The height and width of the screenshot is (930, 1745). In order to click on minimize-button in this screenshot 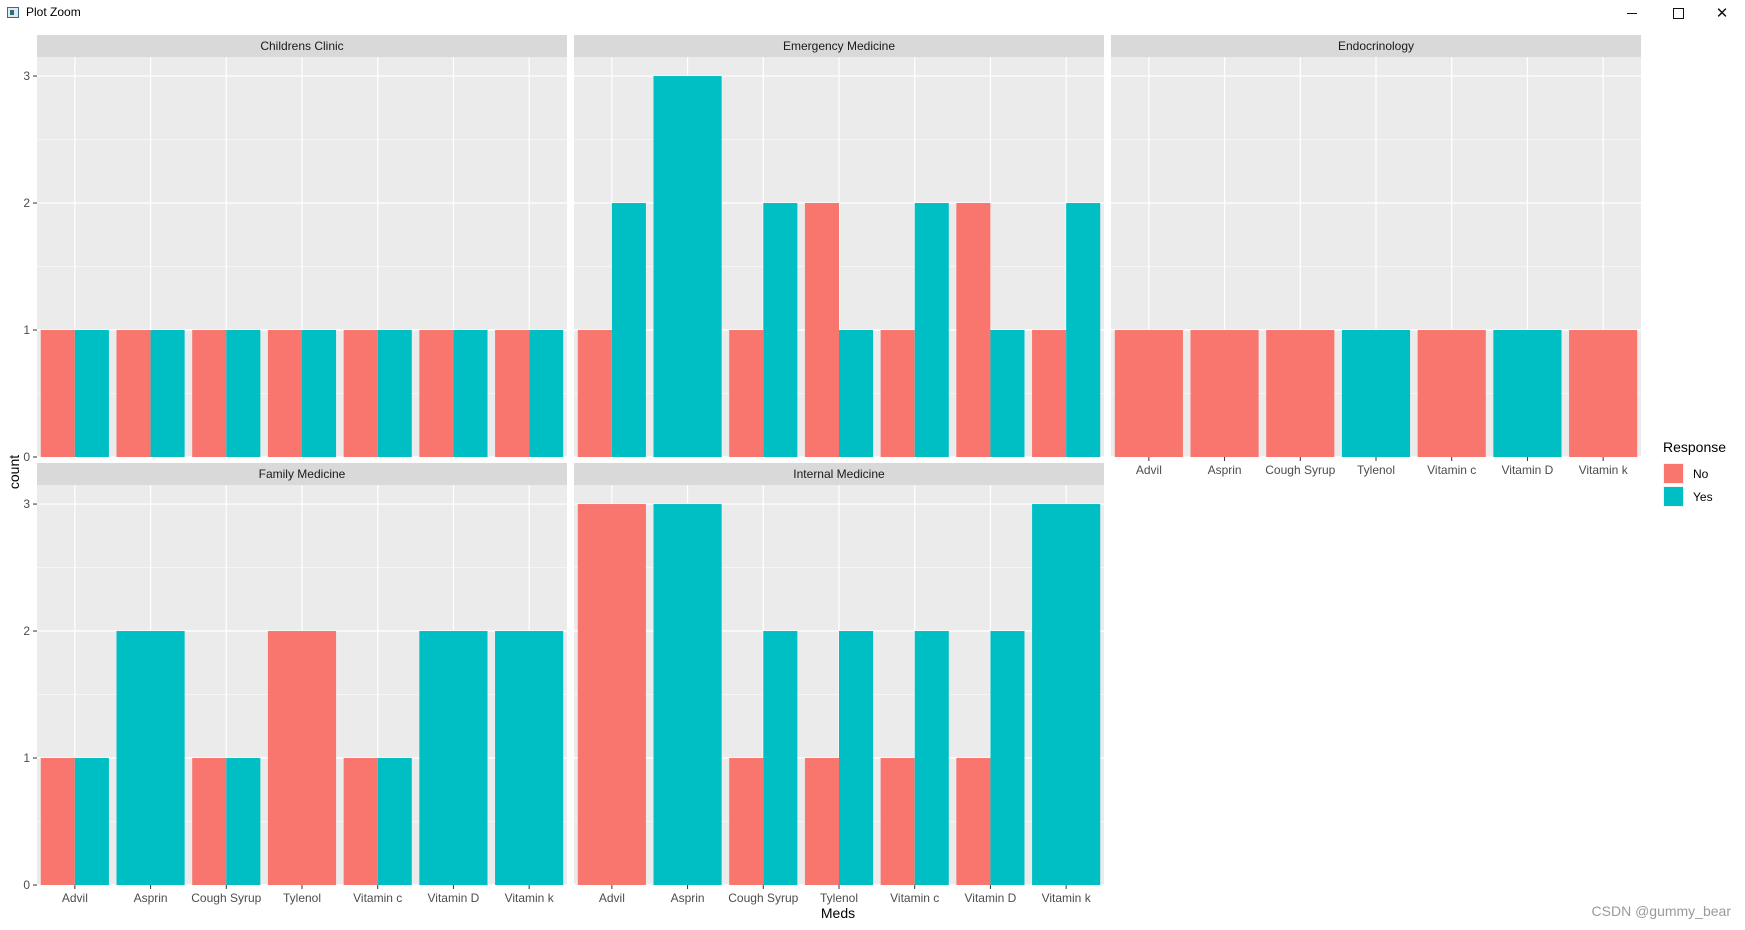, I will do `click(1632, 13)`.